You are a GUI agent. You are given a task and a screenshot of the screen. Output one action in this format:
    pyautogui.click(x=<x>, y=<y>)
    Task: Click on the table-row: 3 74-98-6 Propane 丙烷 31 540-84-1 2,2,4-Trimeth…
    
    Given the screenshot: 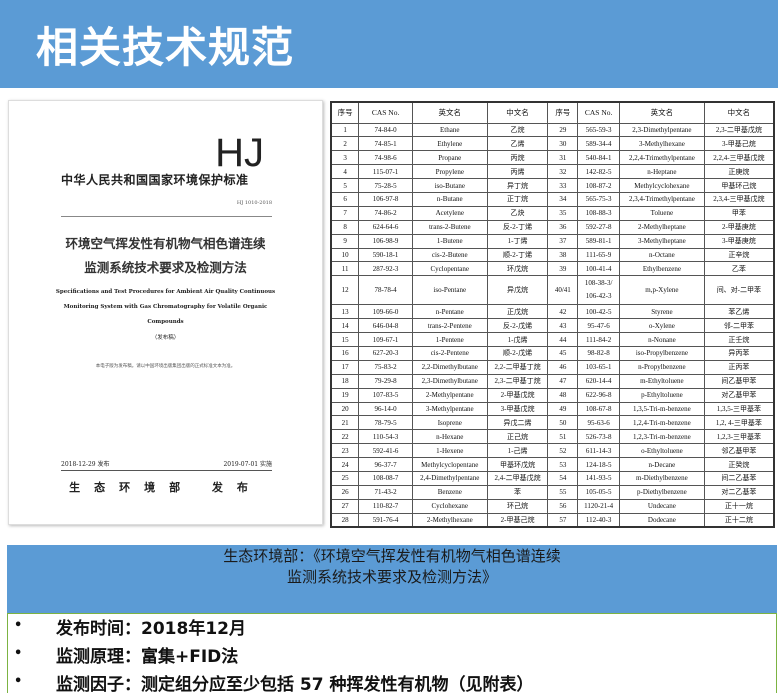 What is the action you would take?
    pyautogui.click(x=552, y=158)
    